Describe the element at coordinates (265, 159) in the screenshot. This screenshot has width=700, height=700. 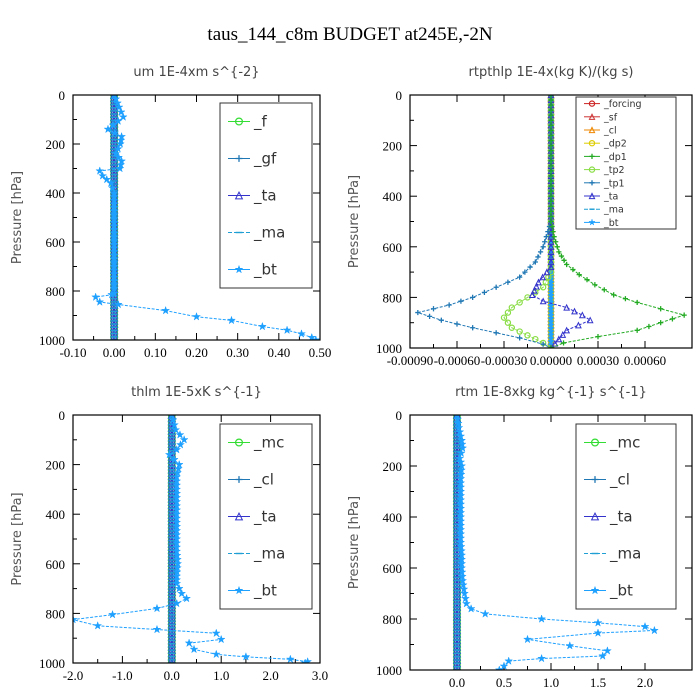
I see `legend-label: _gf` at that location.